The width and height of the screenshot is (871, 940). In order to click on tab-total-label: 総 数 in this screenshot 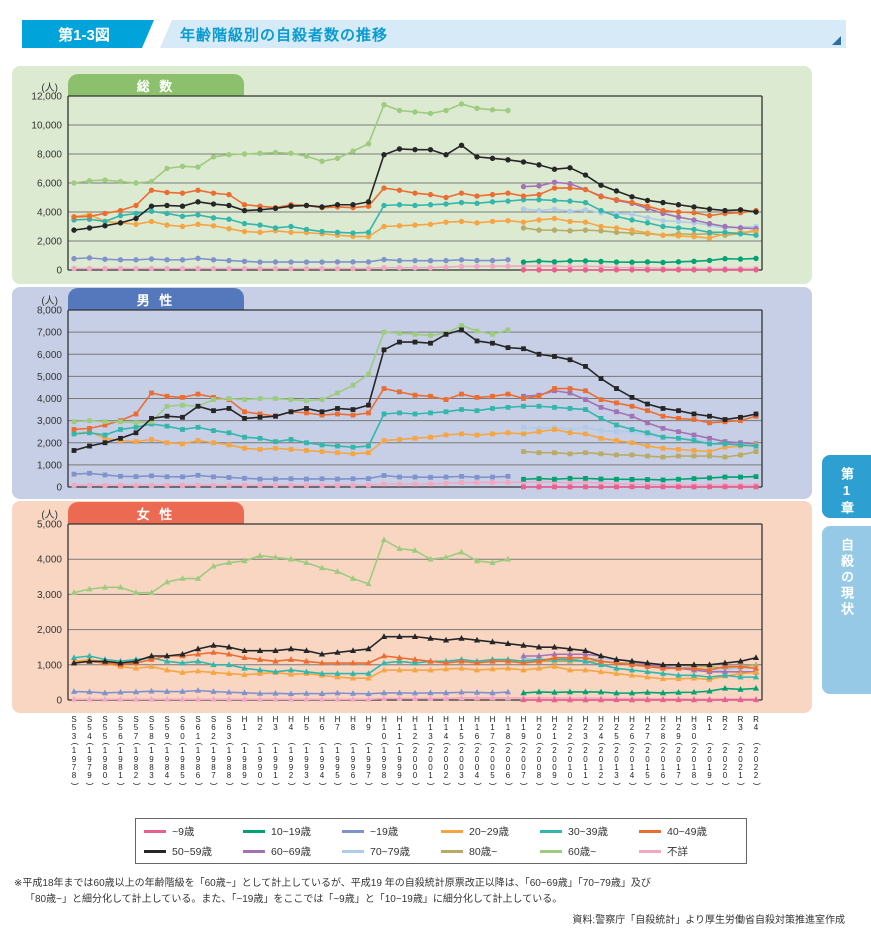, I will do `click(156, 85)`.